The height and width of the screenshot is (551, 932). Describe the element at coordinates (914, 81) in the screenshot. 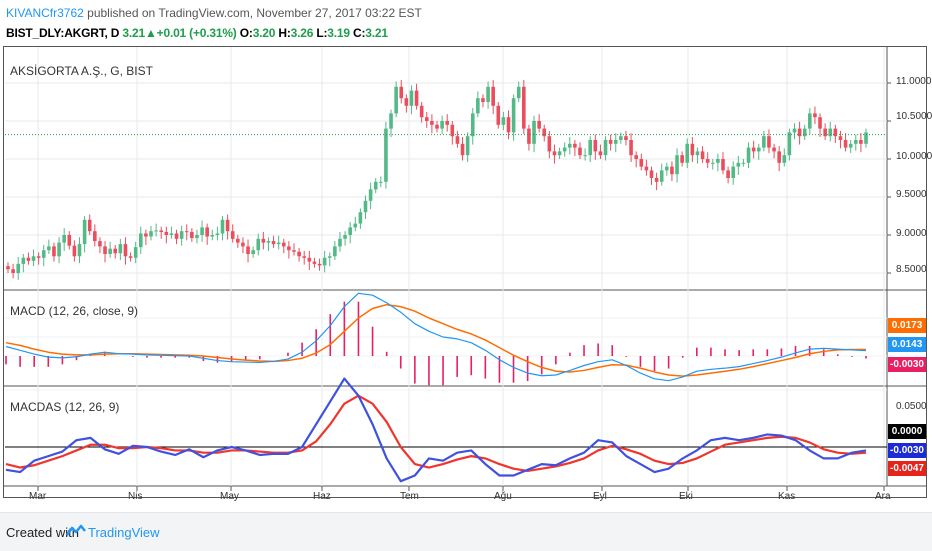

I see `price-ytick: 11.0000` at that location.